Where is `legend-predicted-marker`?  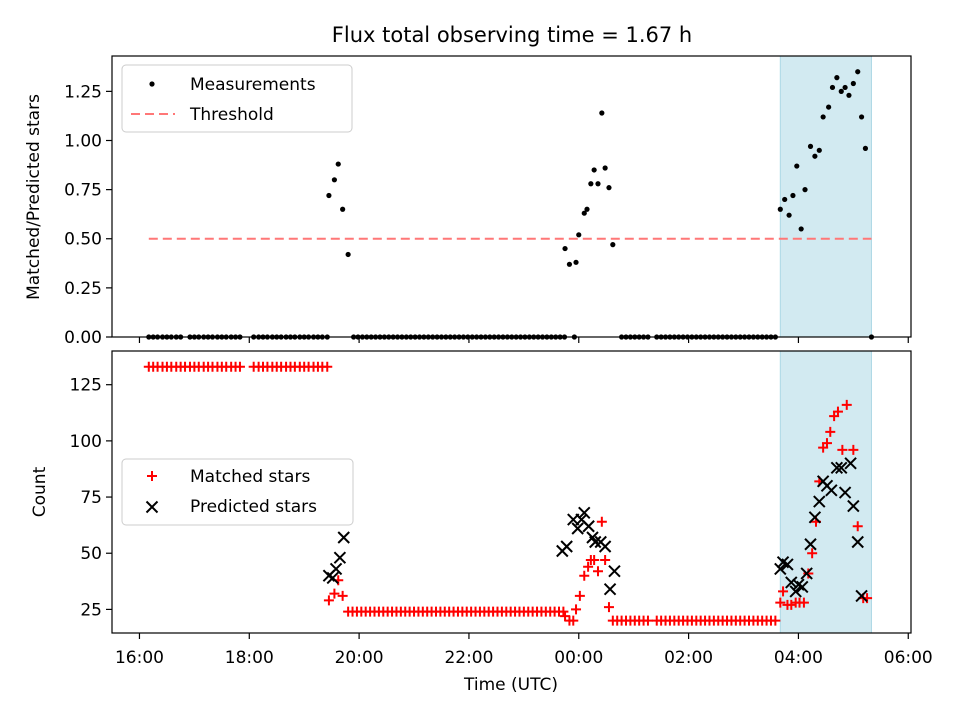 legend-predicted-marker is located at coordinates (152, 507).